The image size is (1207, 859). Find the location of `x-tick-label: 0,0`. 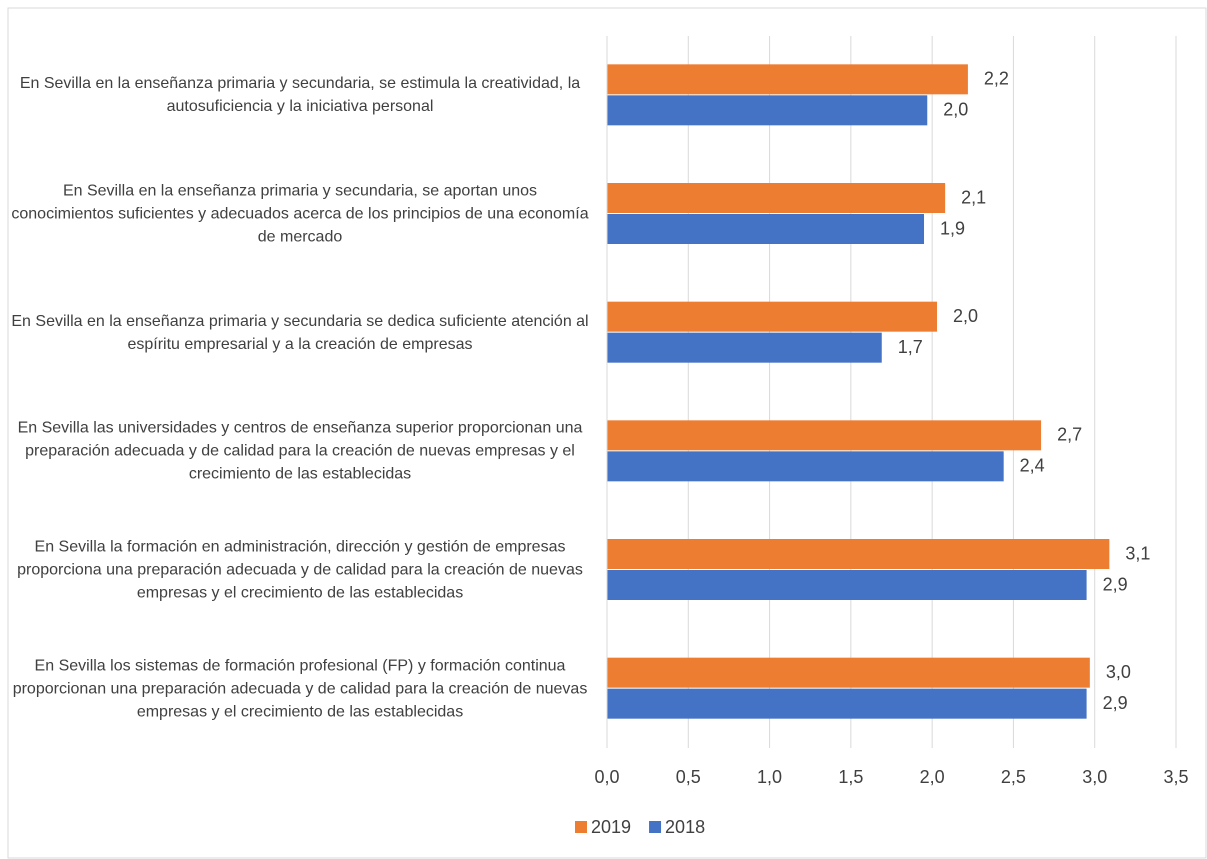

x-tick-label: 0,0 is located at coordinates (606, 777).